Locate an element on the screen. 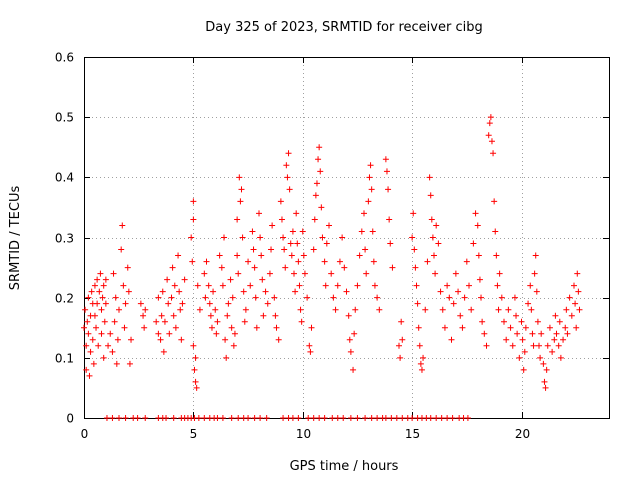 Image resolution: width=640 pixels, height=480 pixels. x-tick-labels: 0 5 10 15 20 is located at coordinates (305, 434).